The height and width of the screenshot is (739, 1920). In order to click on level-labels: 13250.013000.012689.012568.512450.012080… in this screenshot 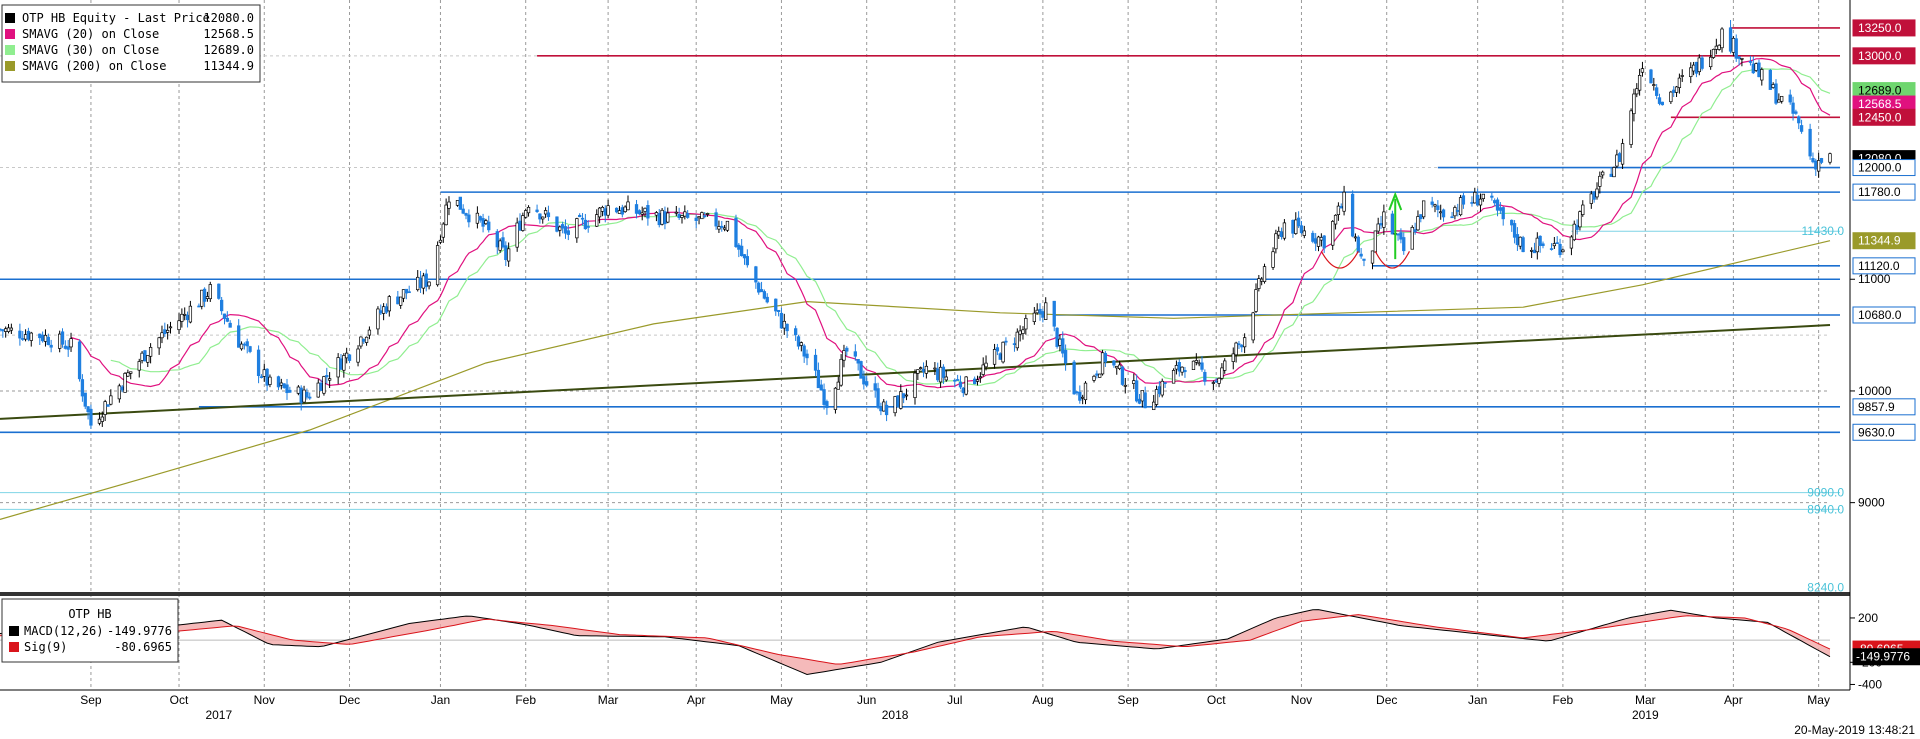, I will do `click(1861, 342)`.